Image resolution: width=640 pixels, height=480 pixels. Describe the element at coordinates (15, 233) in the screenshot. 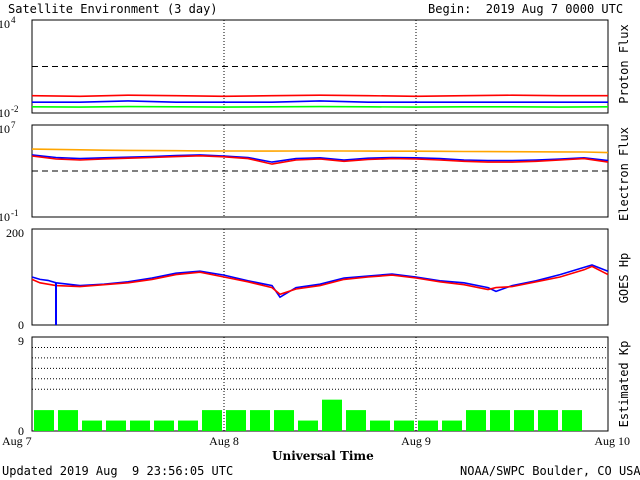

I see `y-tick-label: 200` at that location.